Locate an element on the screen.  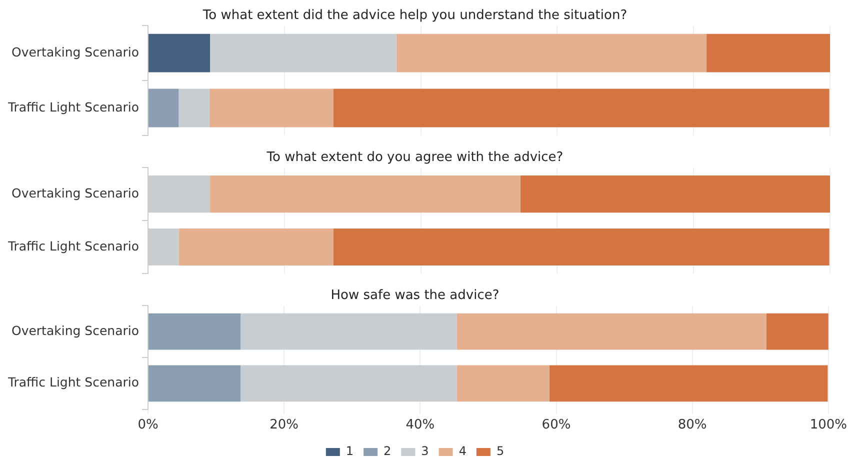
chart-title: To what extent did the advice help you understand the situation? is located at coordinates (415, 16).